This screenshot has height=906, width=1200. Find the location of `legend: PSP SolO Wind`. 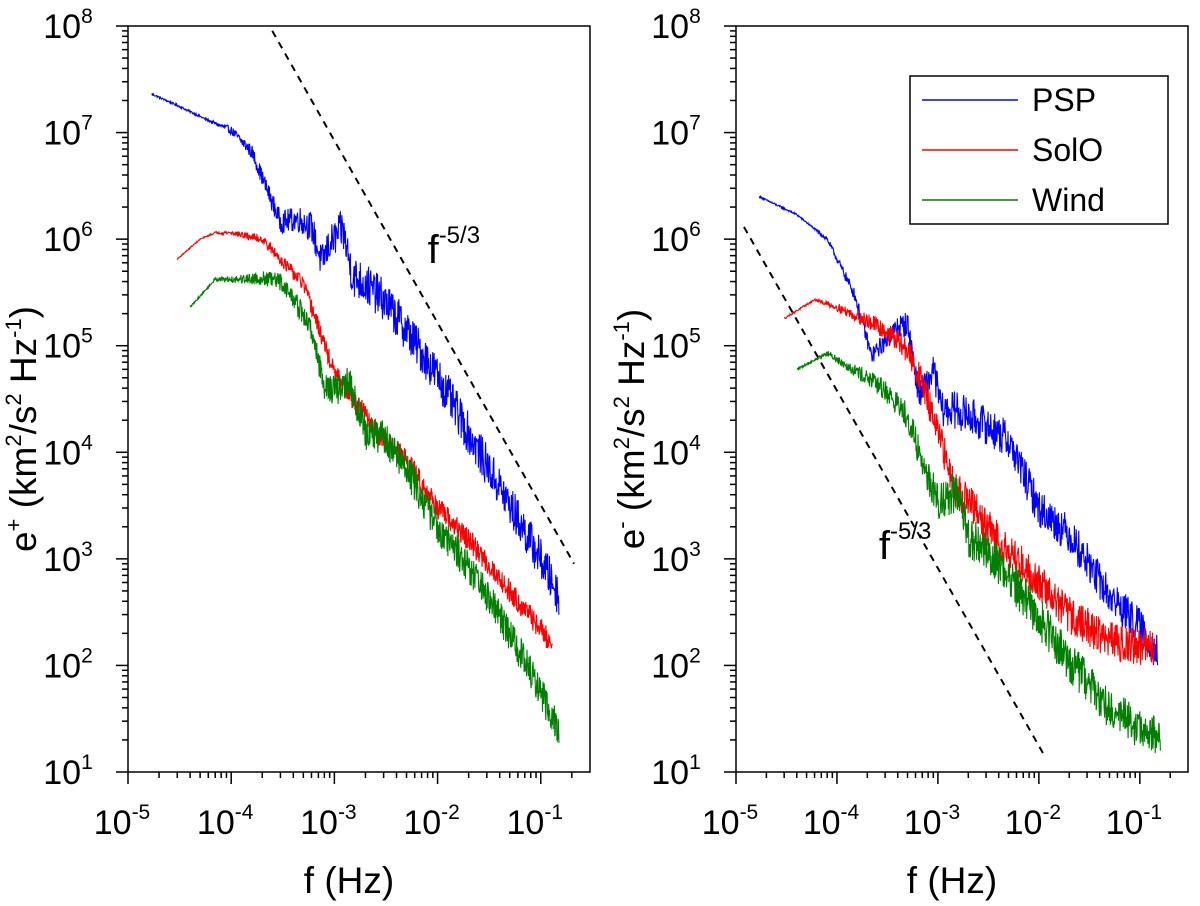

legend: PSP SolO Wind is located at coordinates (1039, 150).